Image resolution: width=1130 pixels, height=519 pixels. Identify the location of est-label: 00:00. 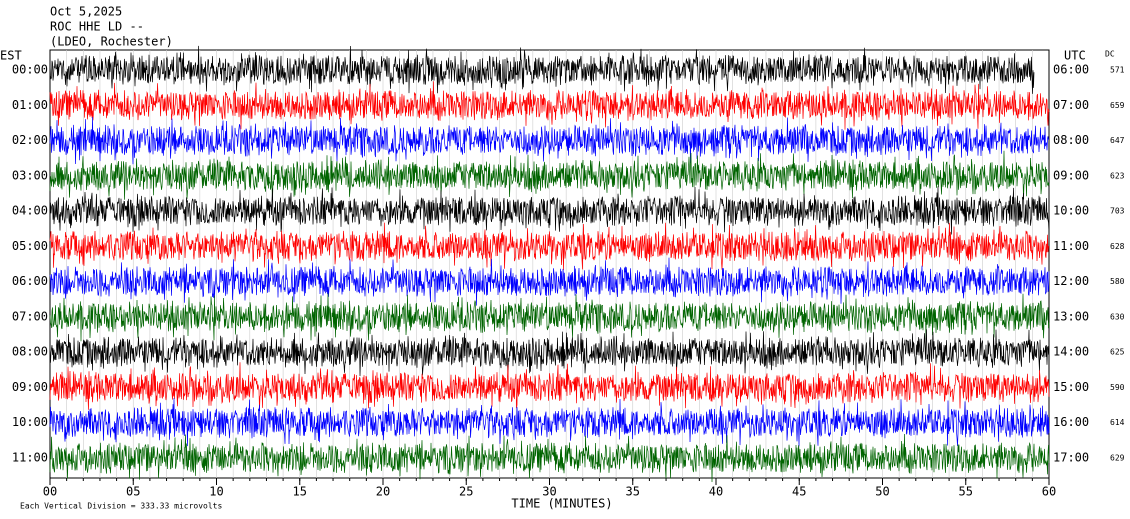
(30, 70).